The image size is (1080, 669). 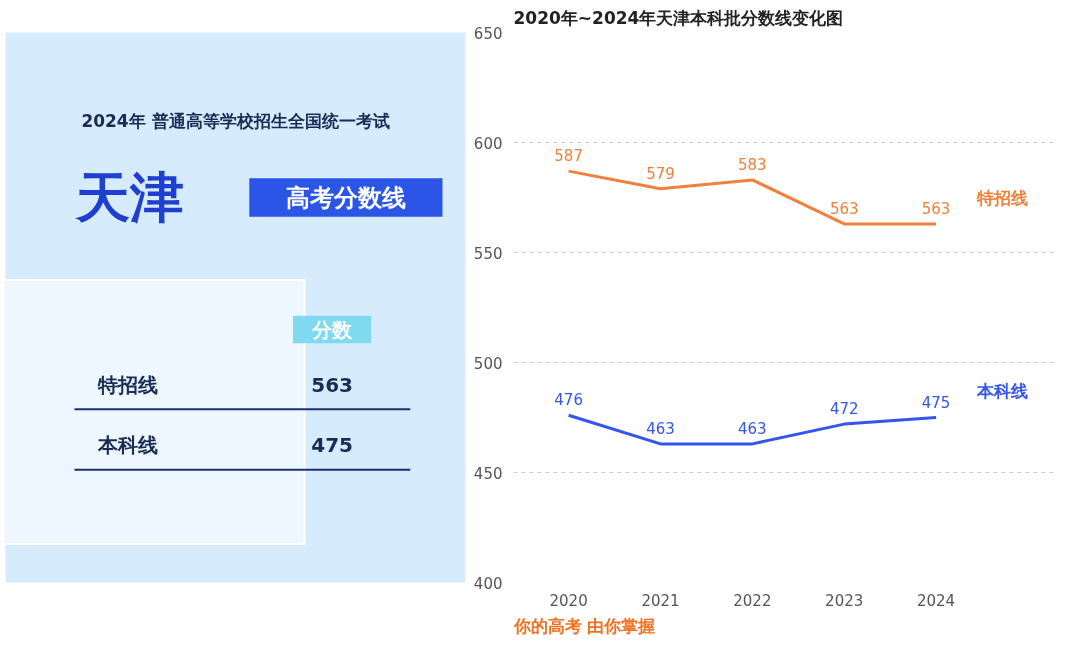 I want to click on y-tick-label: 650, so click(x=488, y=33).